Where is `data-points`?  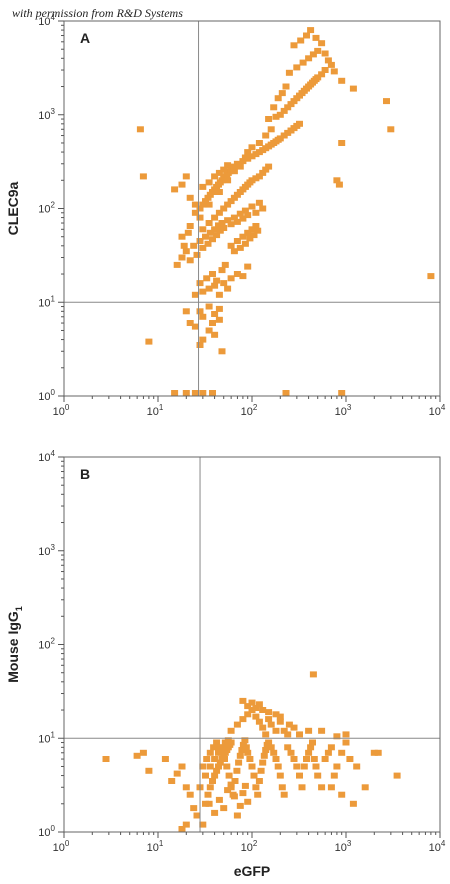 data-points is located at coordinates (251, 751).